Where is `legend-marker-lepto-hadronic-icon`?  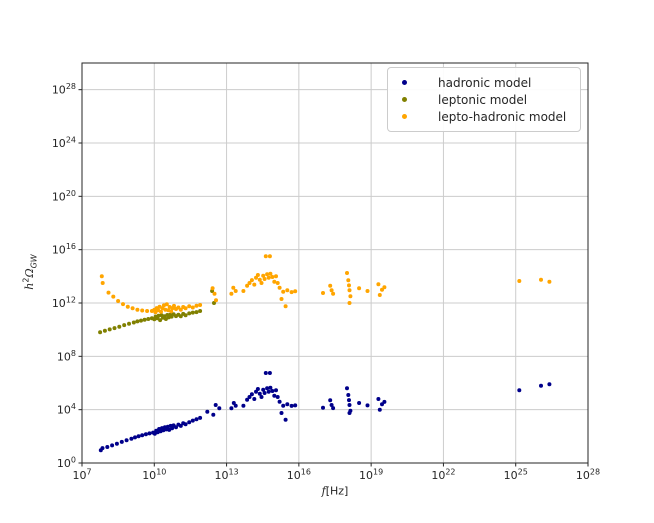 legend-marker-lepto-hadronic-icon is located at coordinates (404, 116).